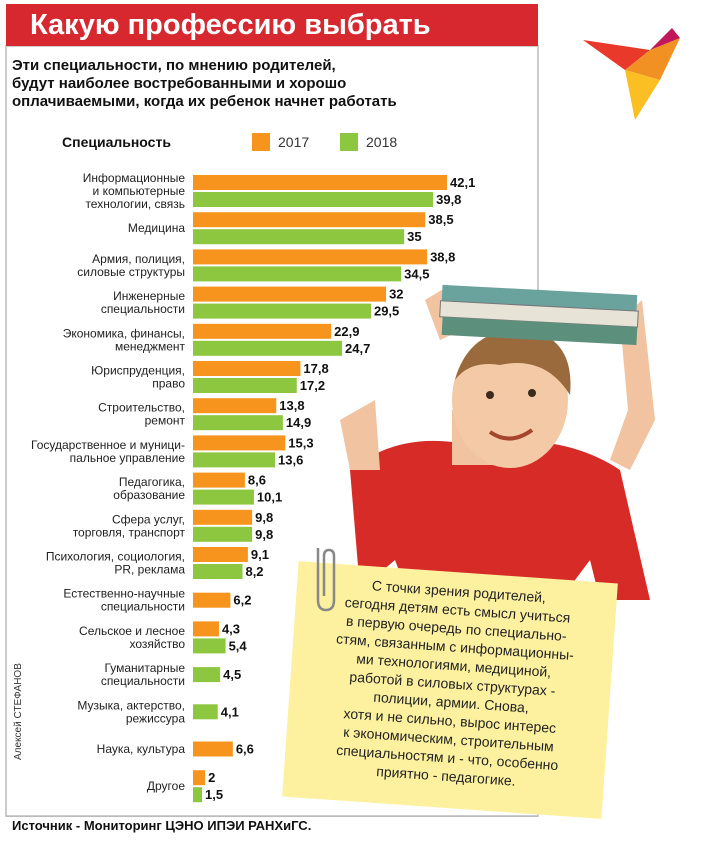  Describe the element at coordinates (230, 711) in the screenshot. I see `value-label: 4,1` at that location.